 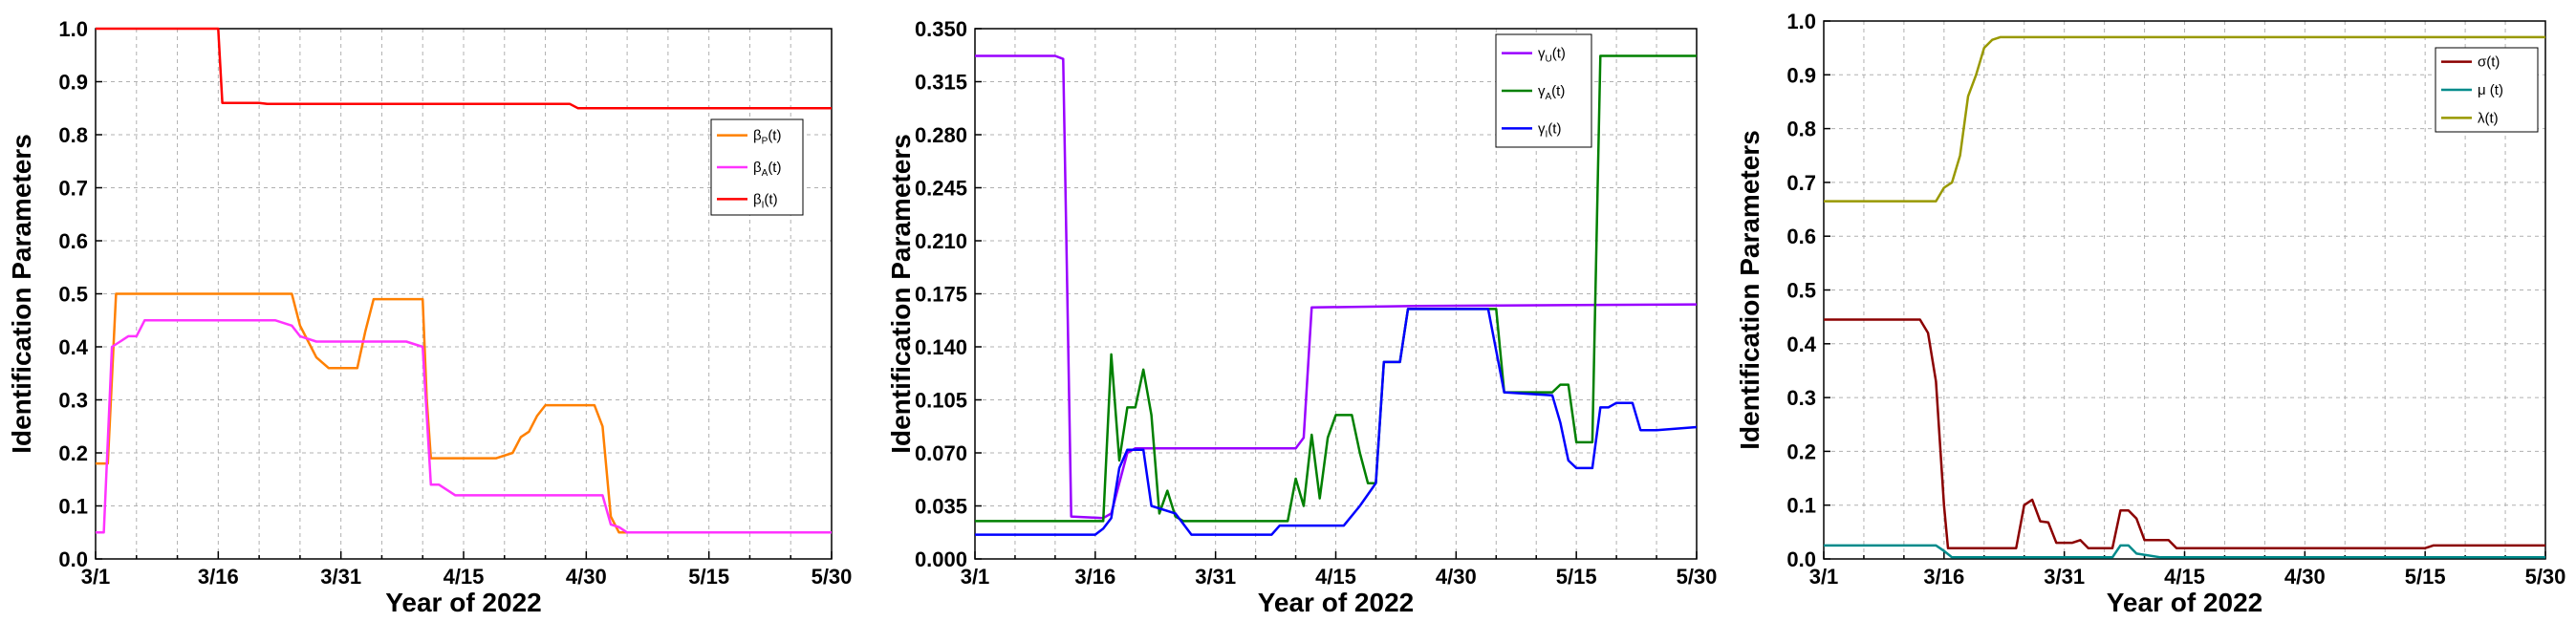 I want to click on legend: γU(t) γA(t) γI(t), so click(x=1543, y=90).